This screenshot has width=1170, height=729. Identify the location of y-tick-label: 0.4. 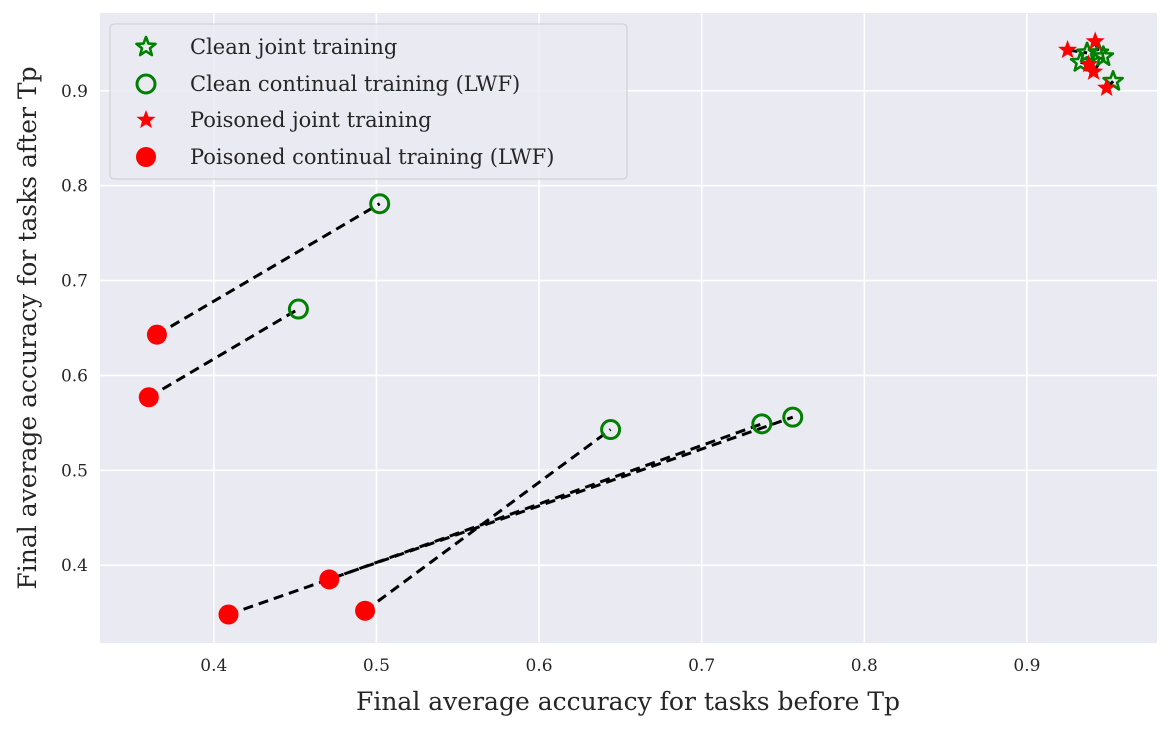
(74, 566).